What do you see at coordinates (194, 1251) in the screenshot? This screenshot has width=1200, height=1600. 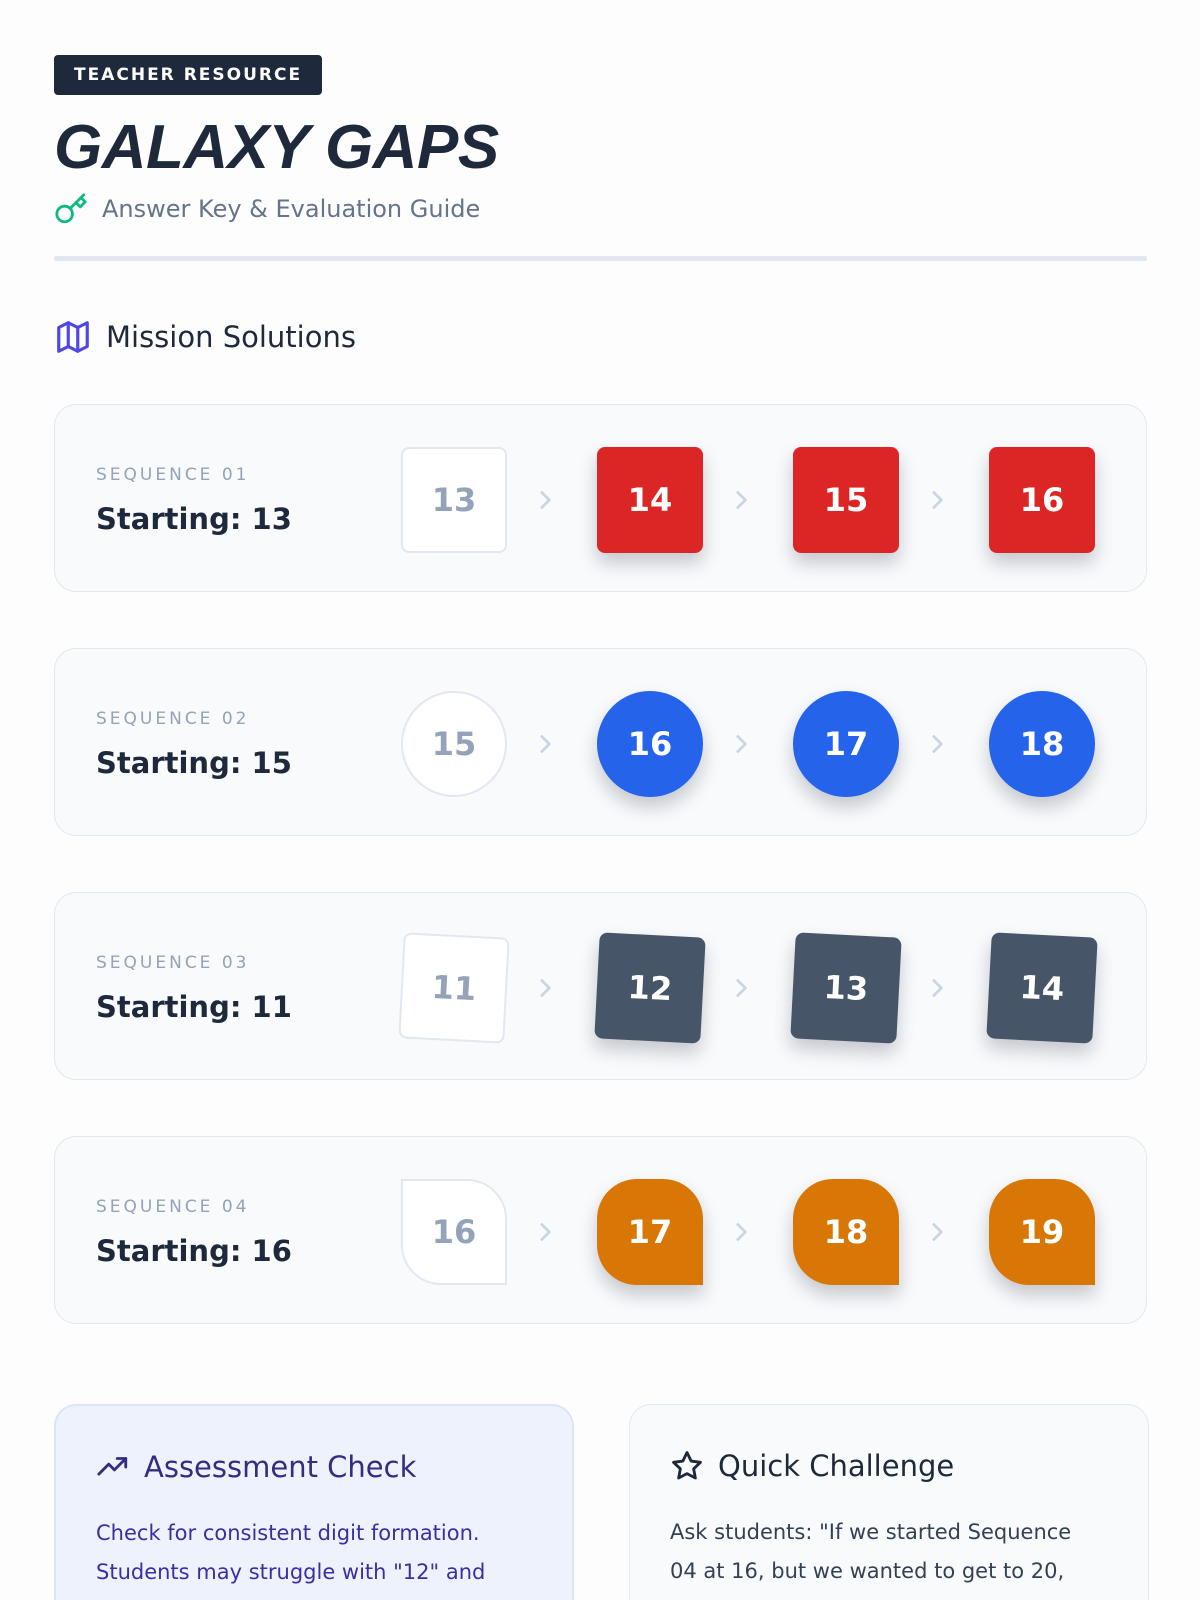 I see `starting-label: Starting: 16` at bounding box center [194, 1251].